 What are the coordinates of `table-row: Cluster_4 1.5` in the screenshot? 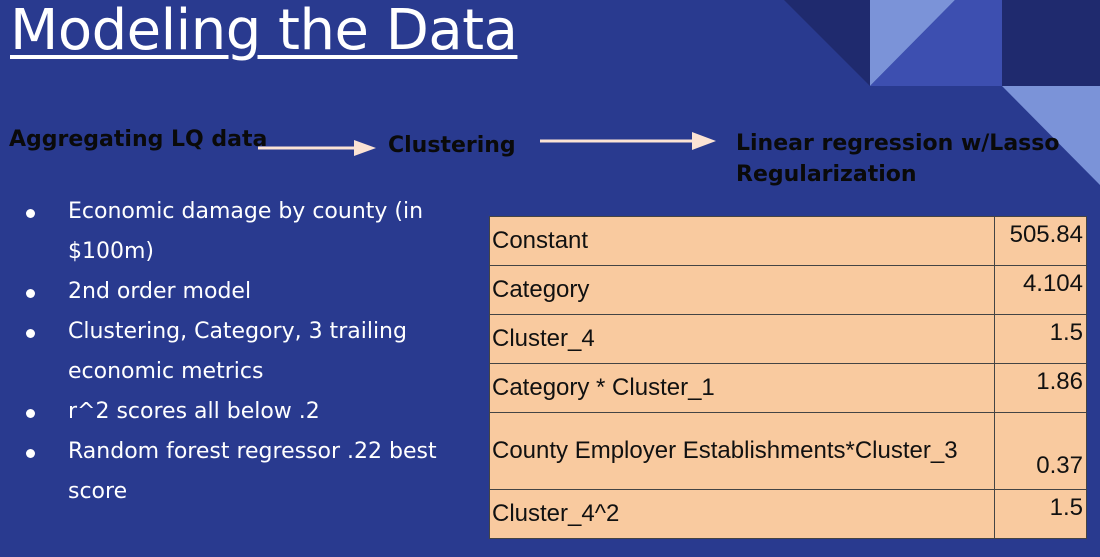 It's located at (788, 339).